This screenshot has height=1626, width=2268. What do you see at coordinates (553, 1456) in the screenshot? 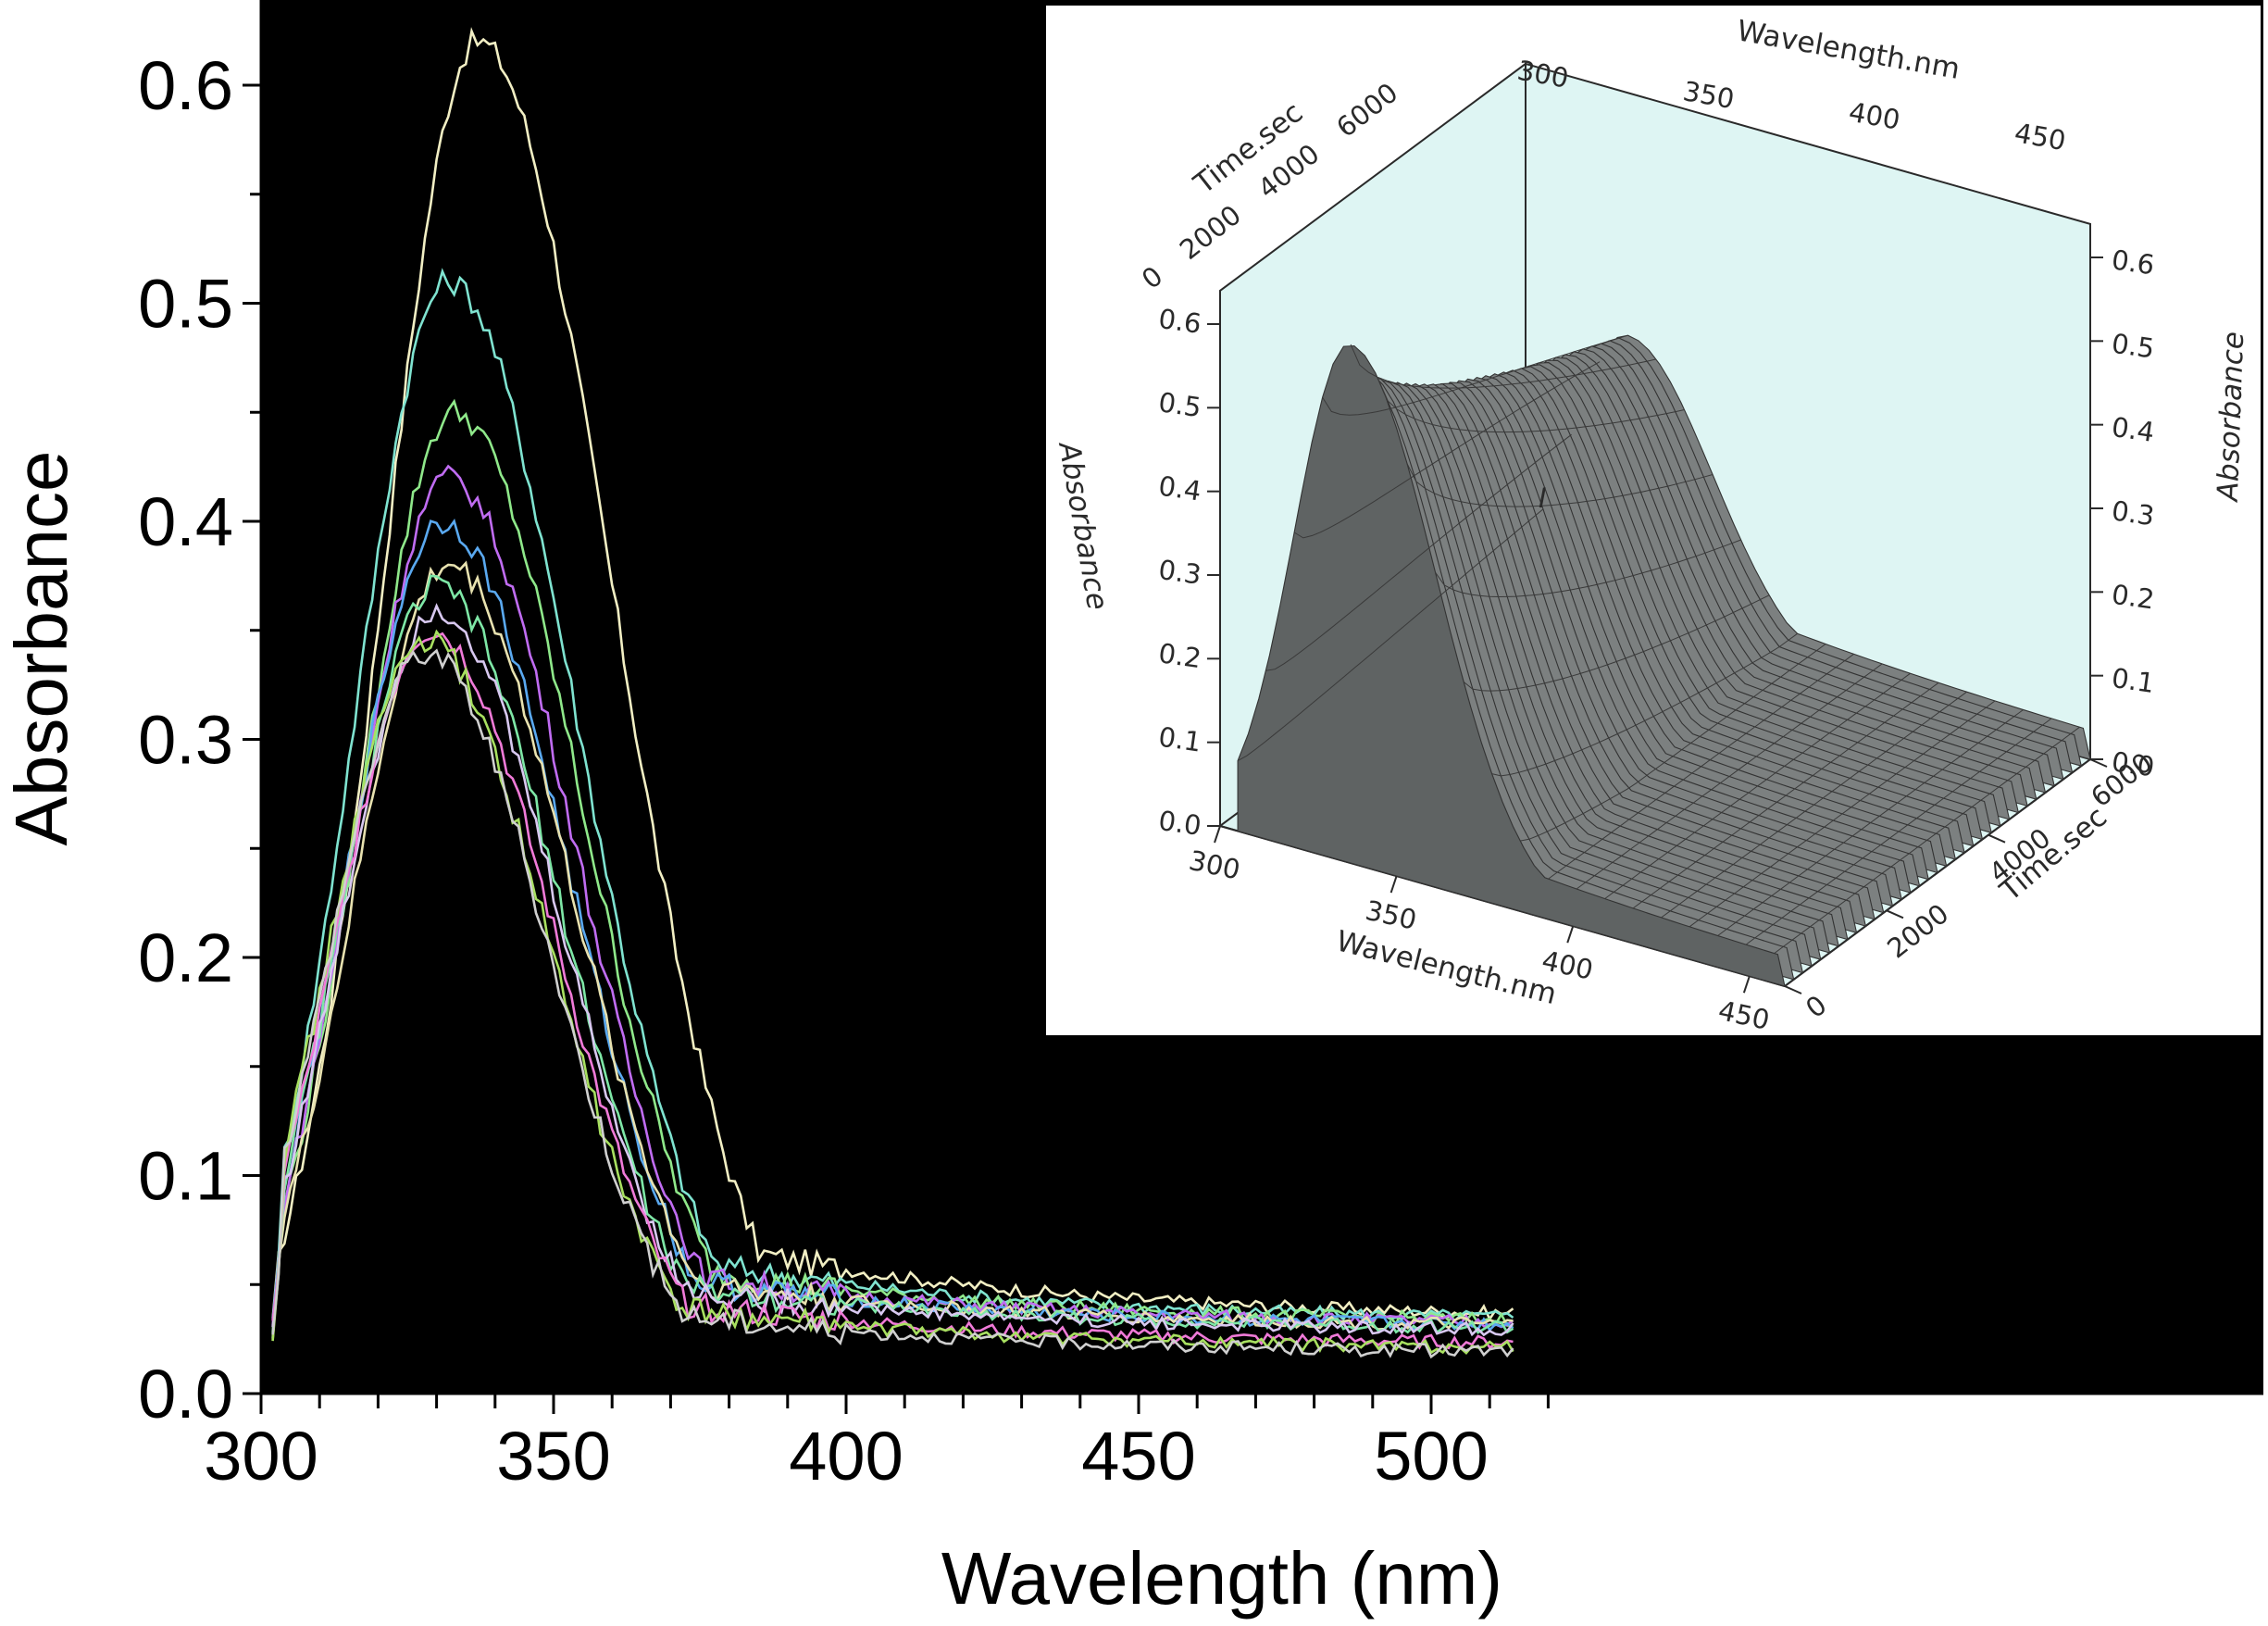
I see `x-tick-label: 350` at bounding box center [553, 1456].